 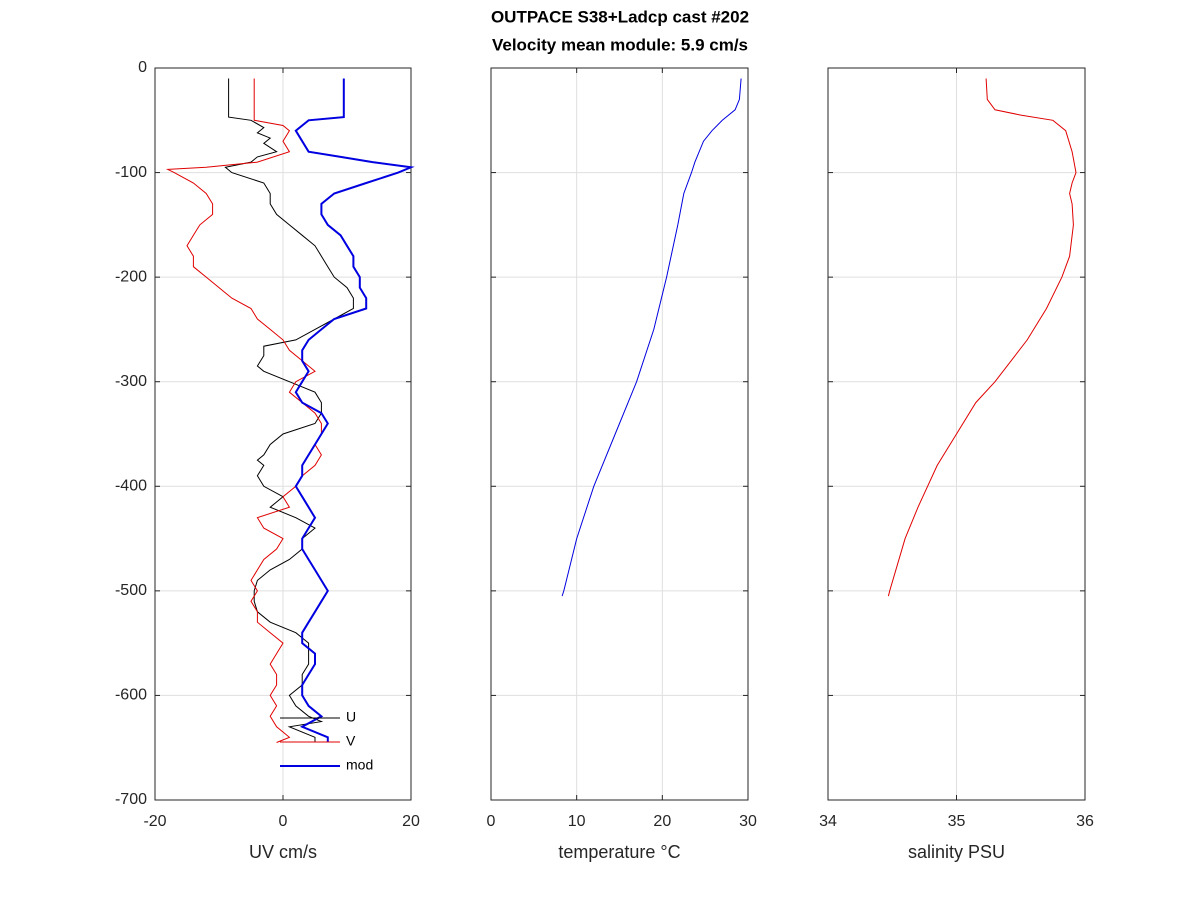 What do you see at coordinates (620, 16) in the screenshot?
I see `title-line: OUTPACE S38+Ladcp cast #202` at bounding box center [620, 16].